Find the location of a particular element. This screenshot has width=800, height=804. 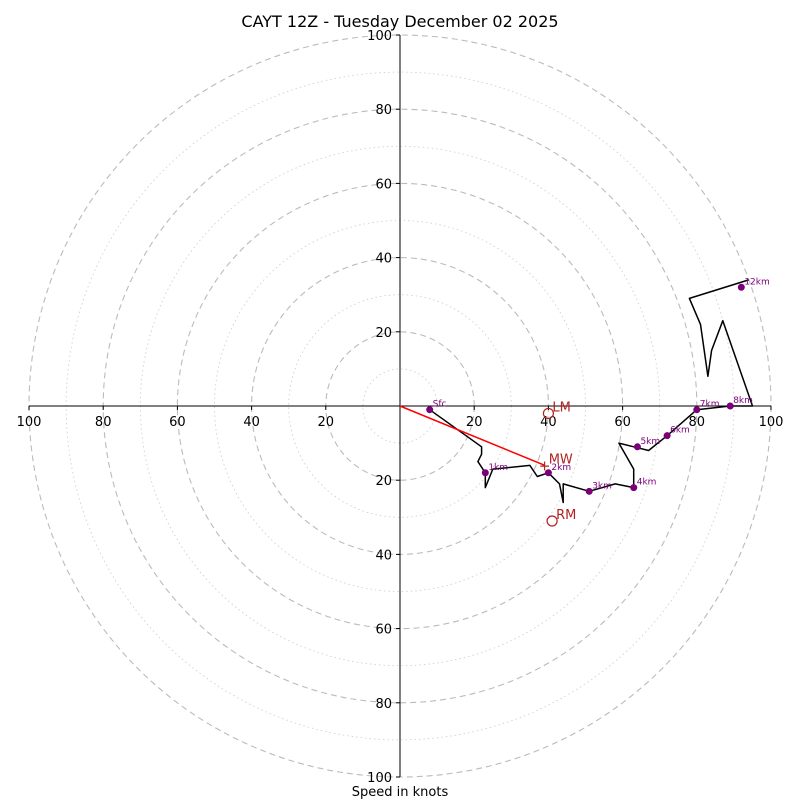

motion-marker-label: MW is located at coordinates (561, 459).